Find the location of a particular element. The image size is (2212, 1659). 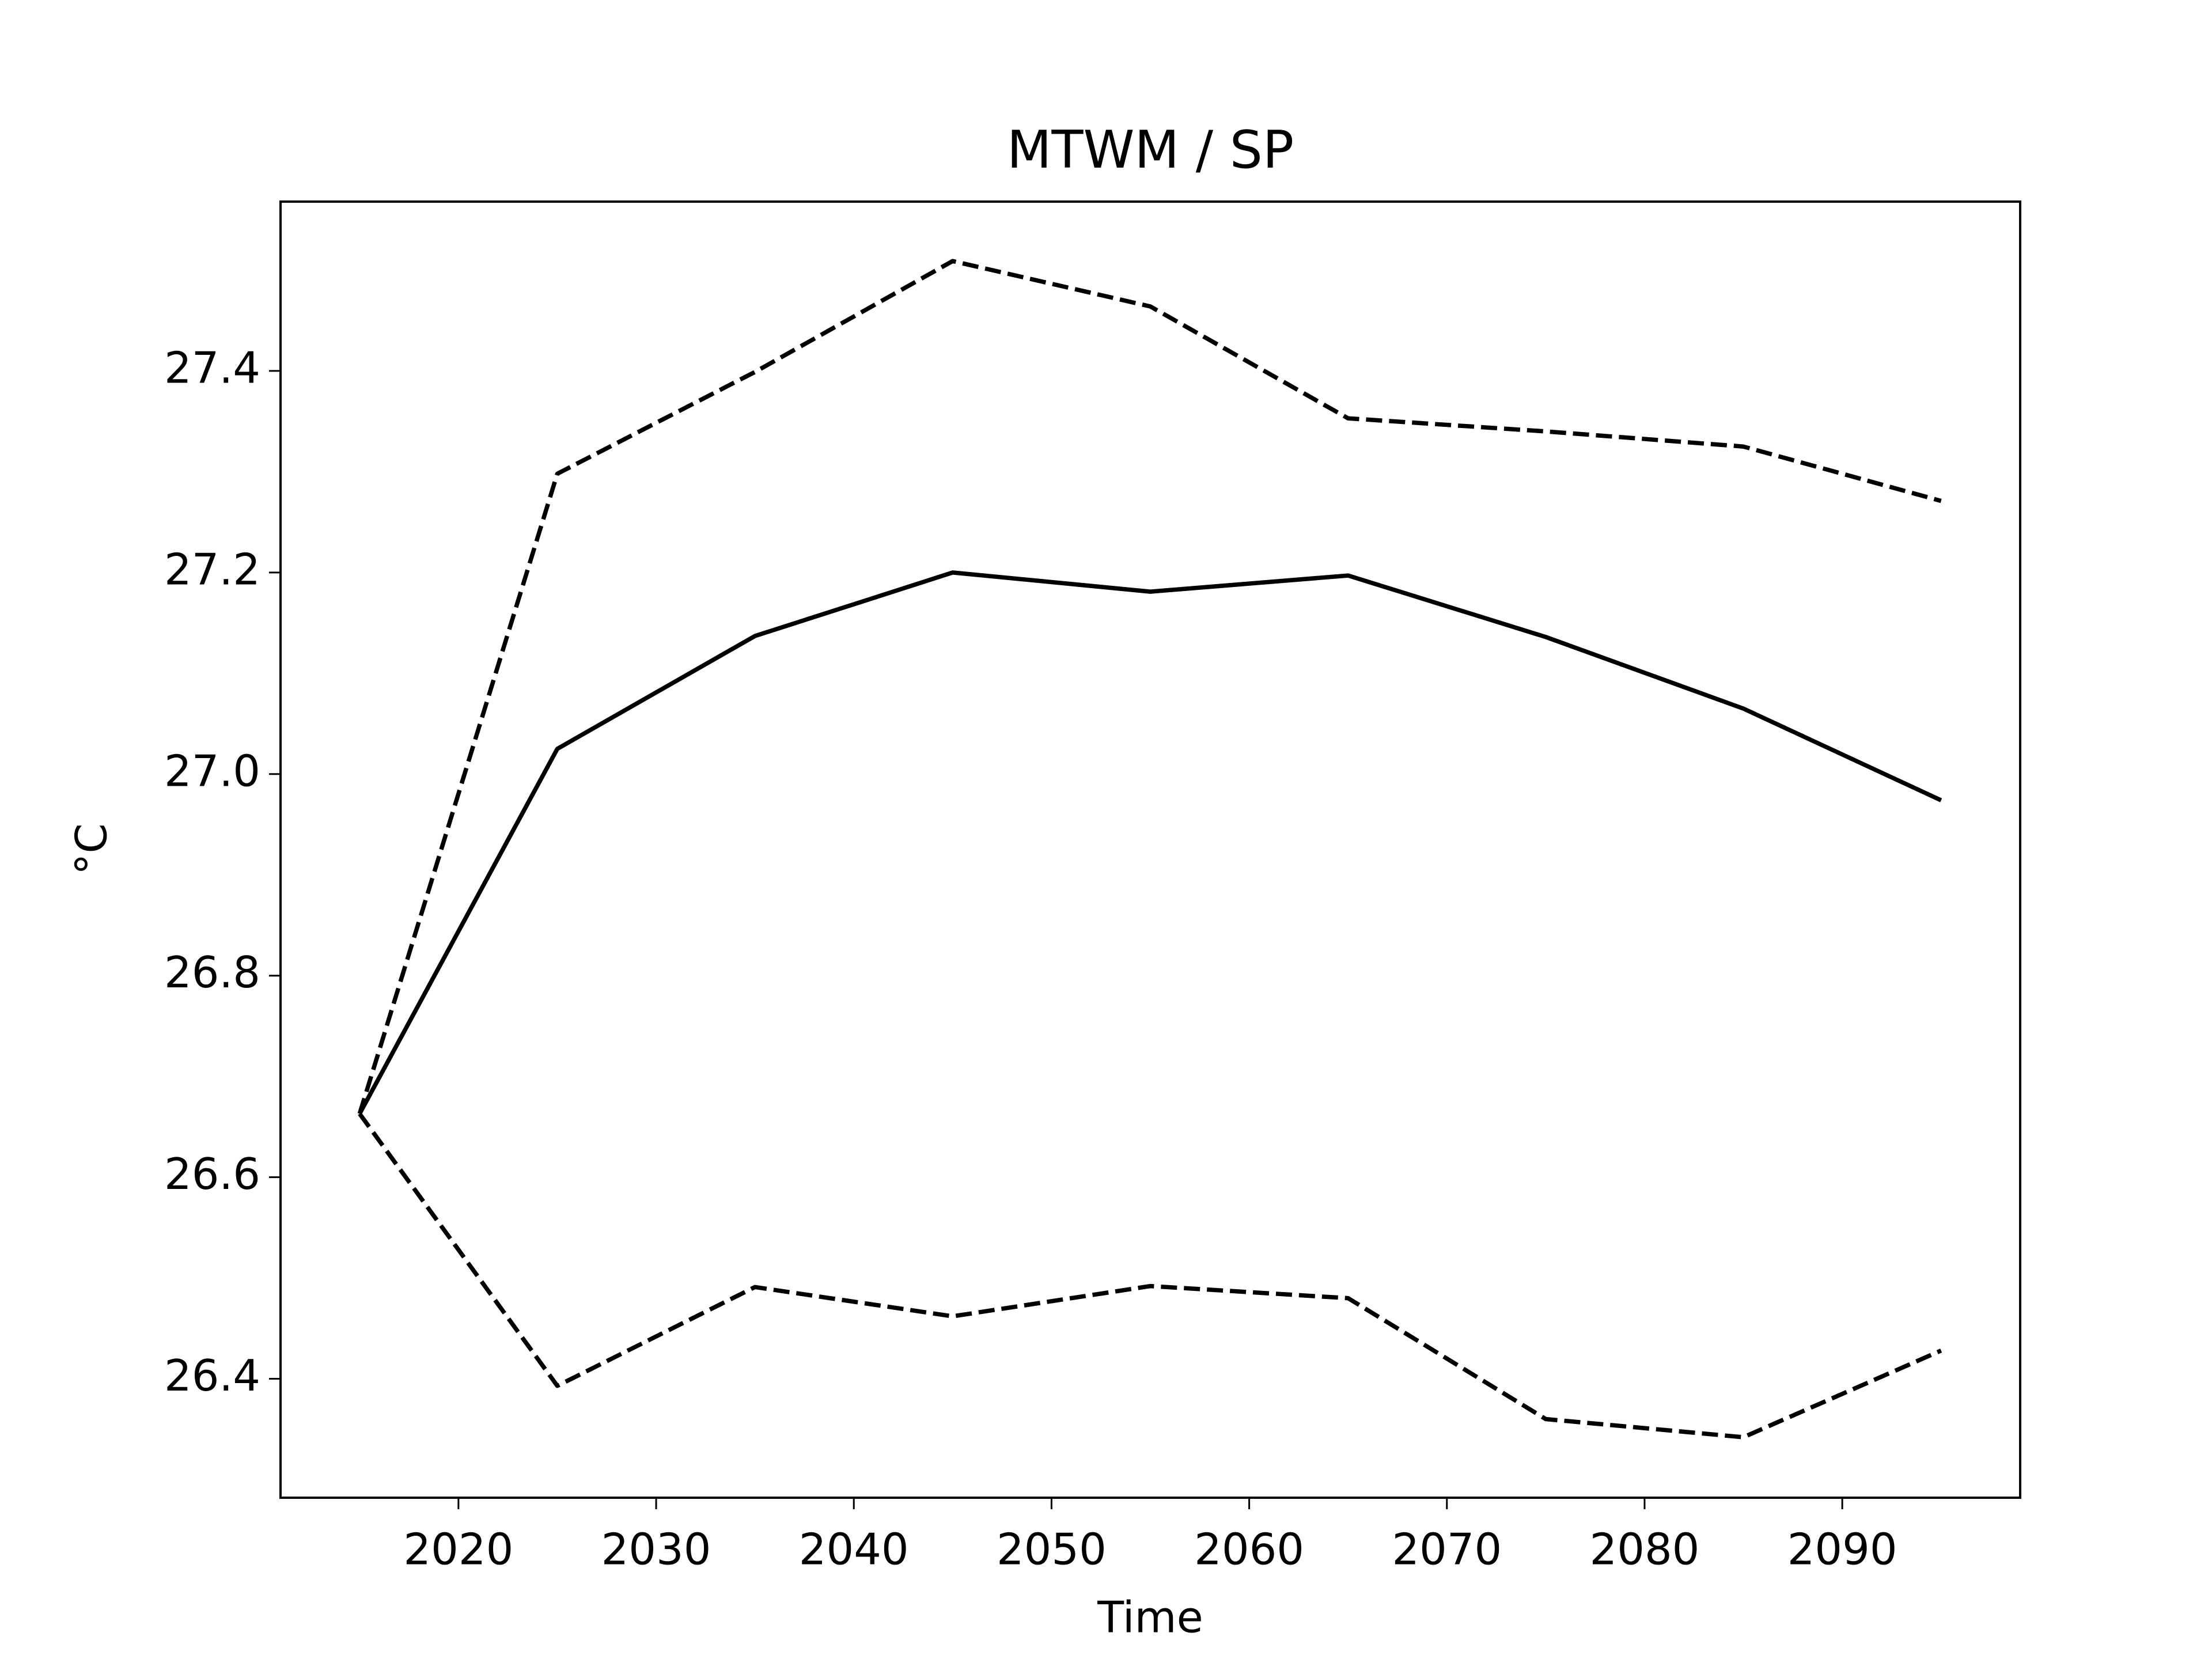

series-line is located at coordinates (1150, 1276).